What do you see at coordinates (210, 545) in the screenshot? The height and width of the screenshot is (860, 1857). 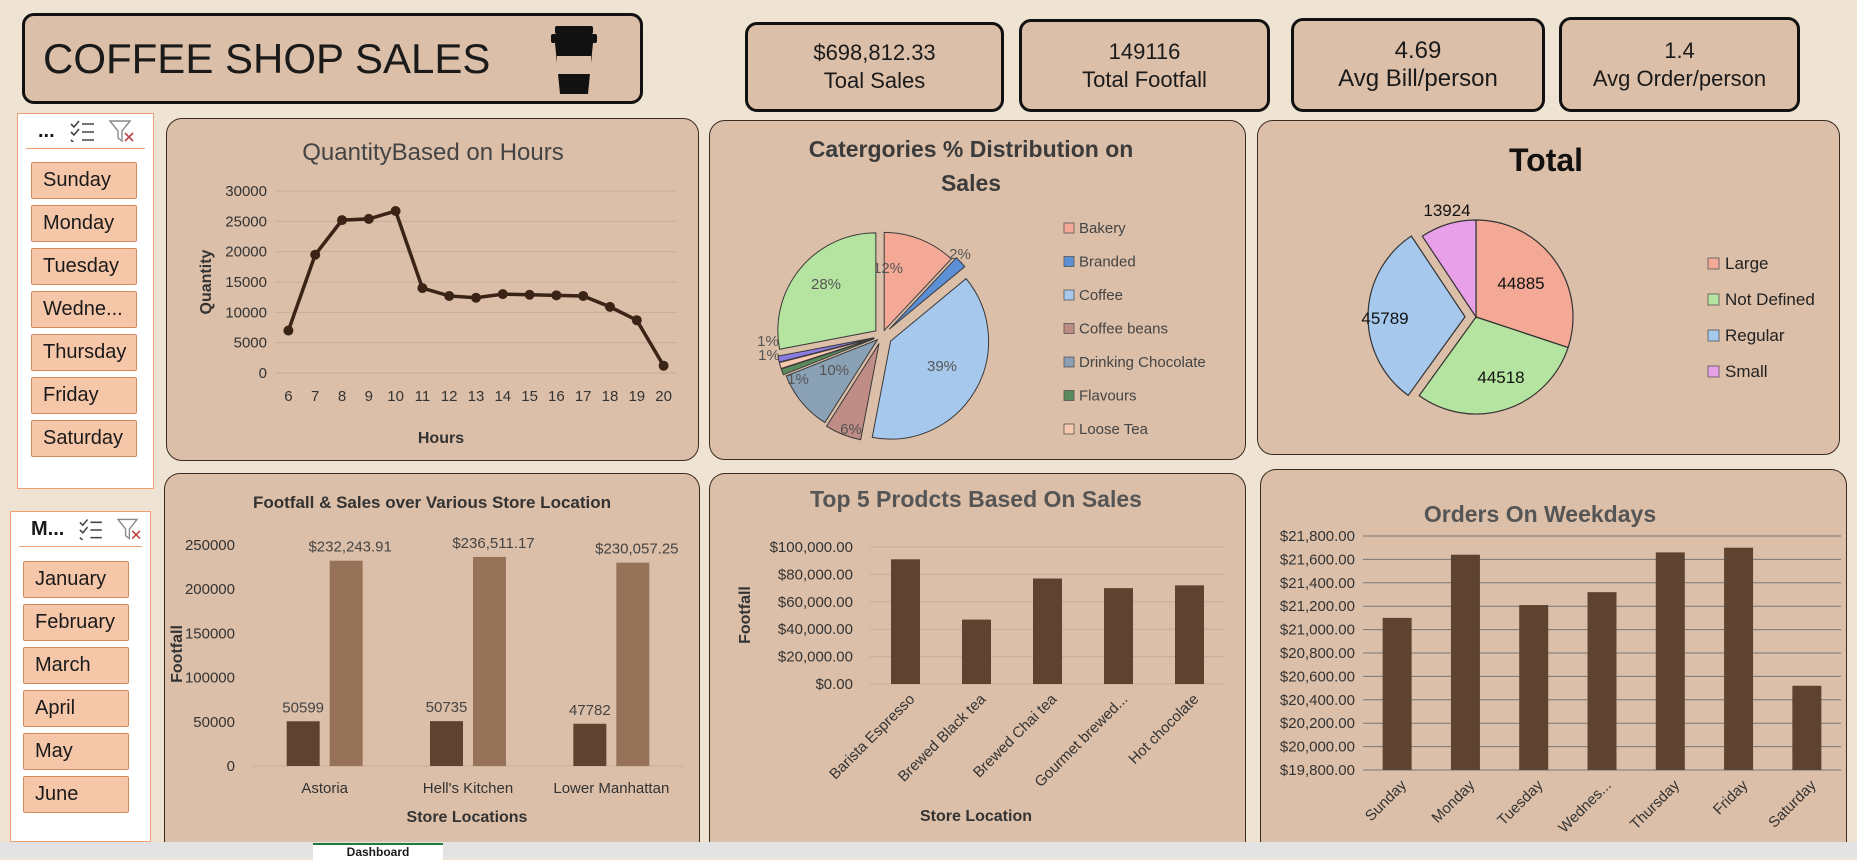 I see `y-tick-label: 250000` at bounding box center [210, 545].